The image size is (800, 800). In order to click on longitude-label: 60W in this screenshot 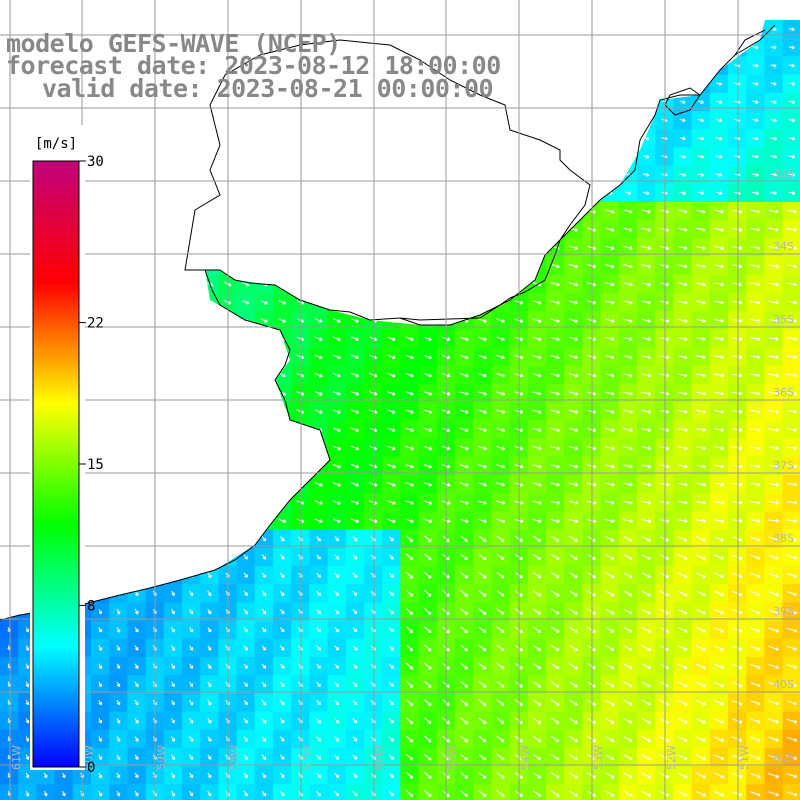, I will do `click(88, 757)`.